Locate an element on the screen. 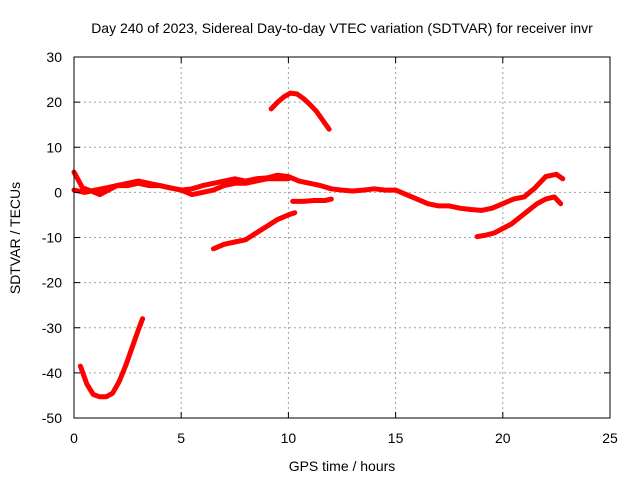  x-tick-label: 15 is located at coordinates (396, 438).